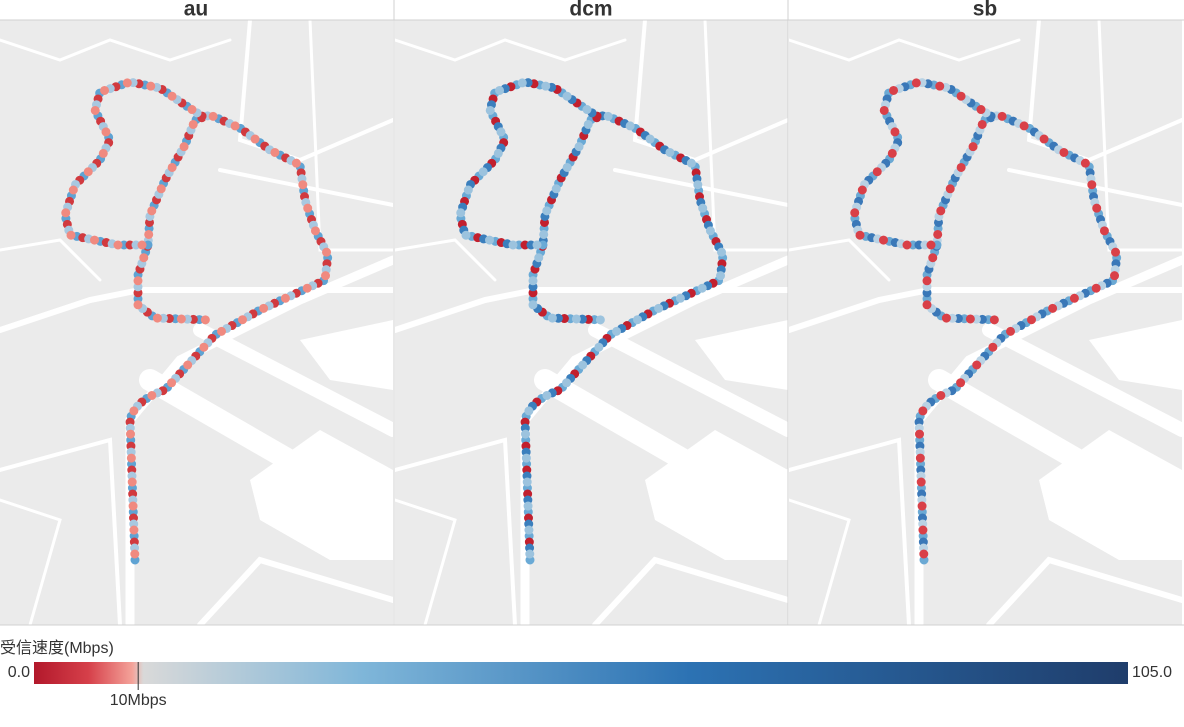 This screenshot has width=1184, height=727. What do you see at coordinates (985, 10) in the screenshot?
I see `panel-title: sb` at bounding box center [985, 10].